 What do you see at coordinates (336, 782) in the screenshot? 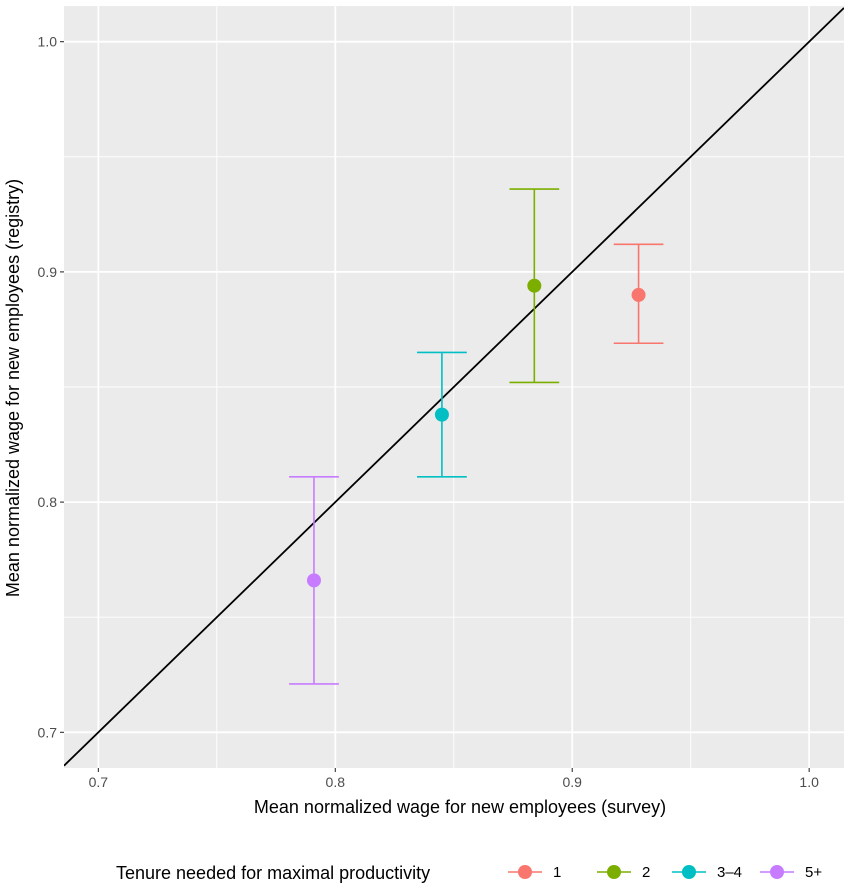
I see `x-tick-label: 0.8` at bounding box center [336, 782].